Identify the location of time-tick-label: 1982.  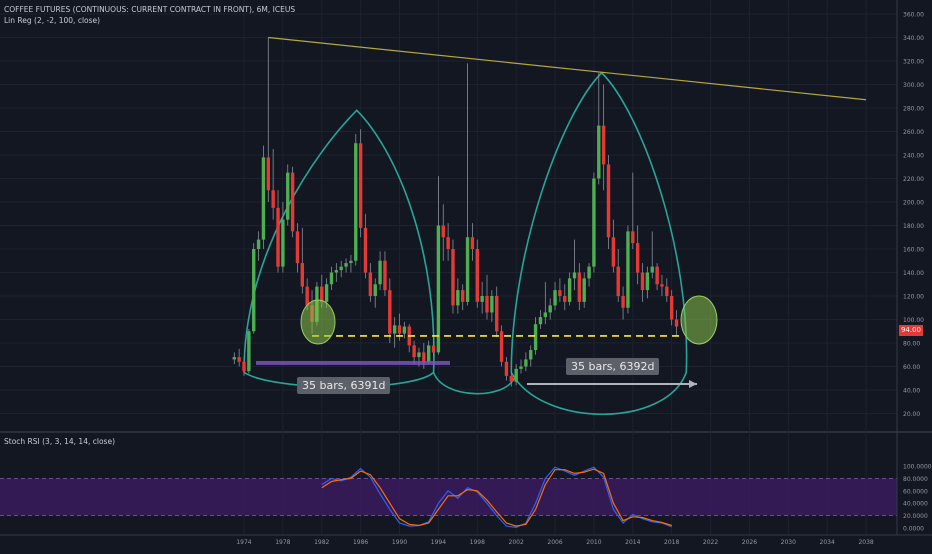
(321, 542).